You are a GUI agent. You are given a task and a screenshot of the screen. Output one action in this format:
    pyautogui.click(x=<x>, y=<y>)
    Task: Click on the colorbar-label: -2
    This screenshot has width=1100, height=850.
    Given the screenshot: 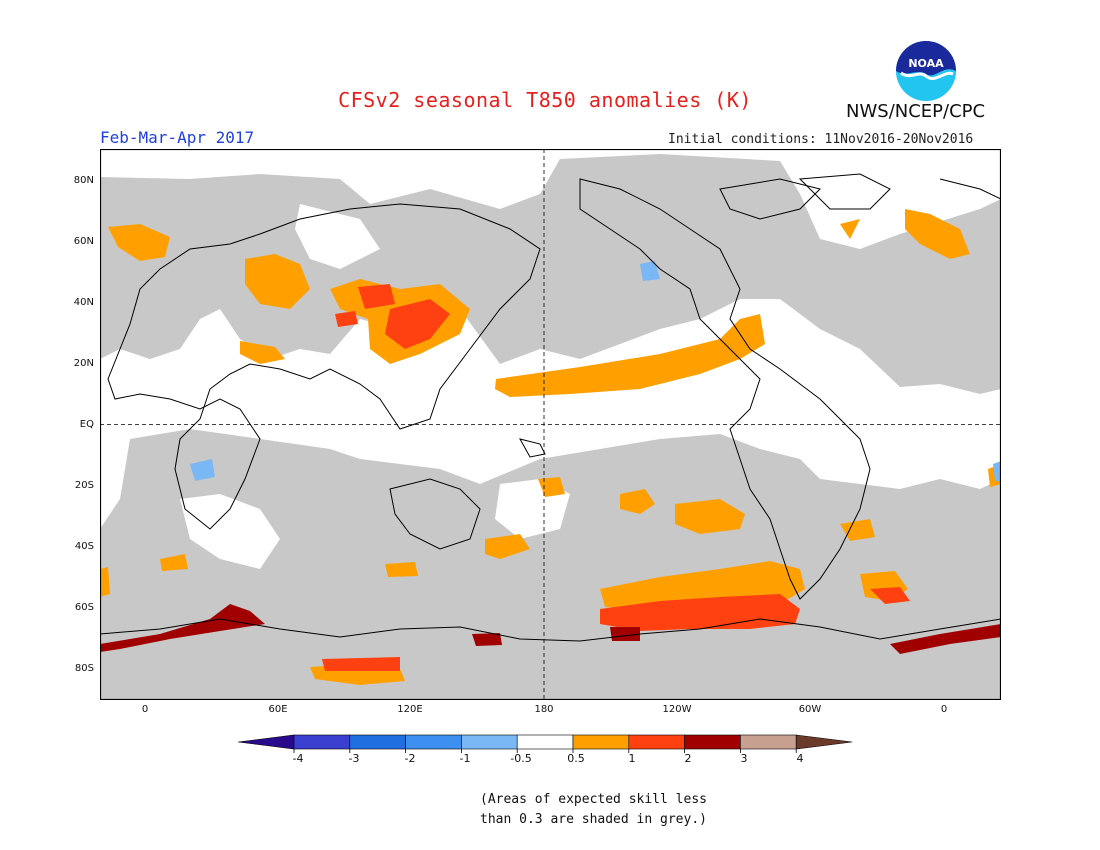 What is the action you would take?
    pyautogui.click(x=410, y=758)
    